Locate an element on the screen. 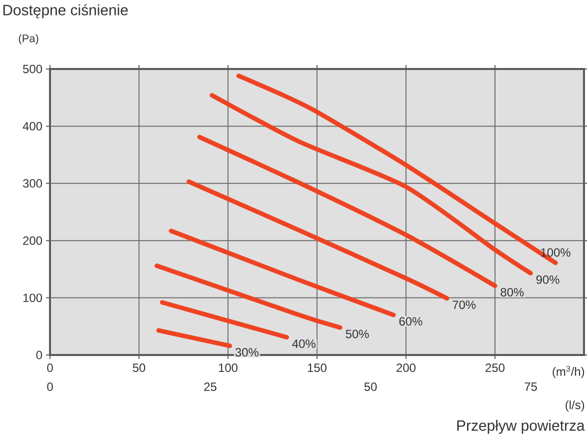  x-tick-label: 250 is located at coordinates (495, 368).